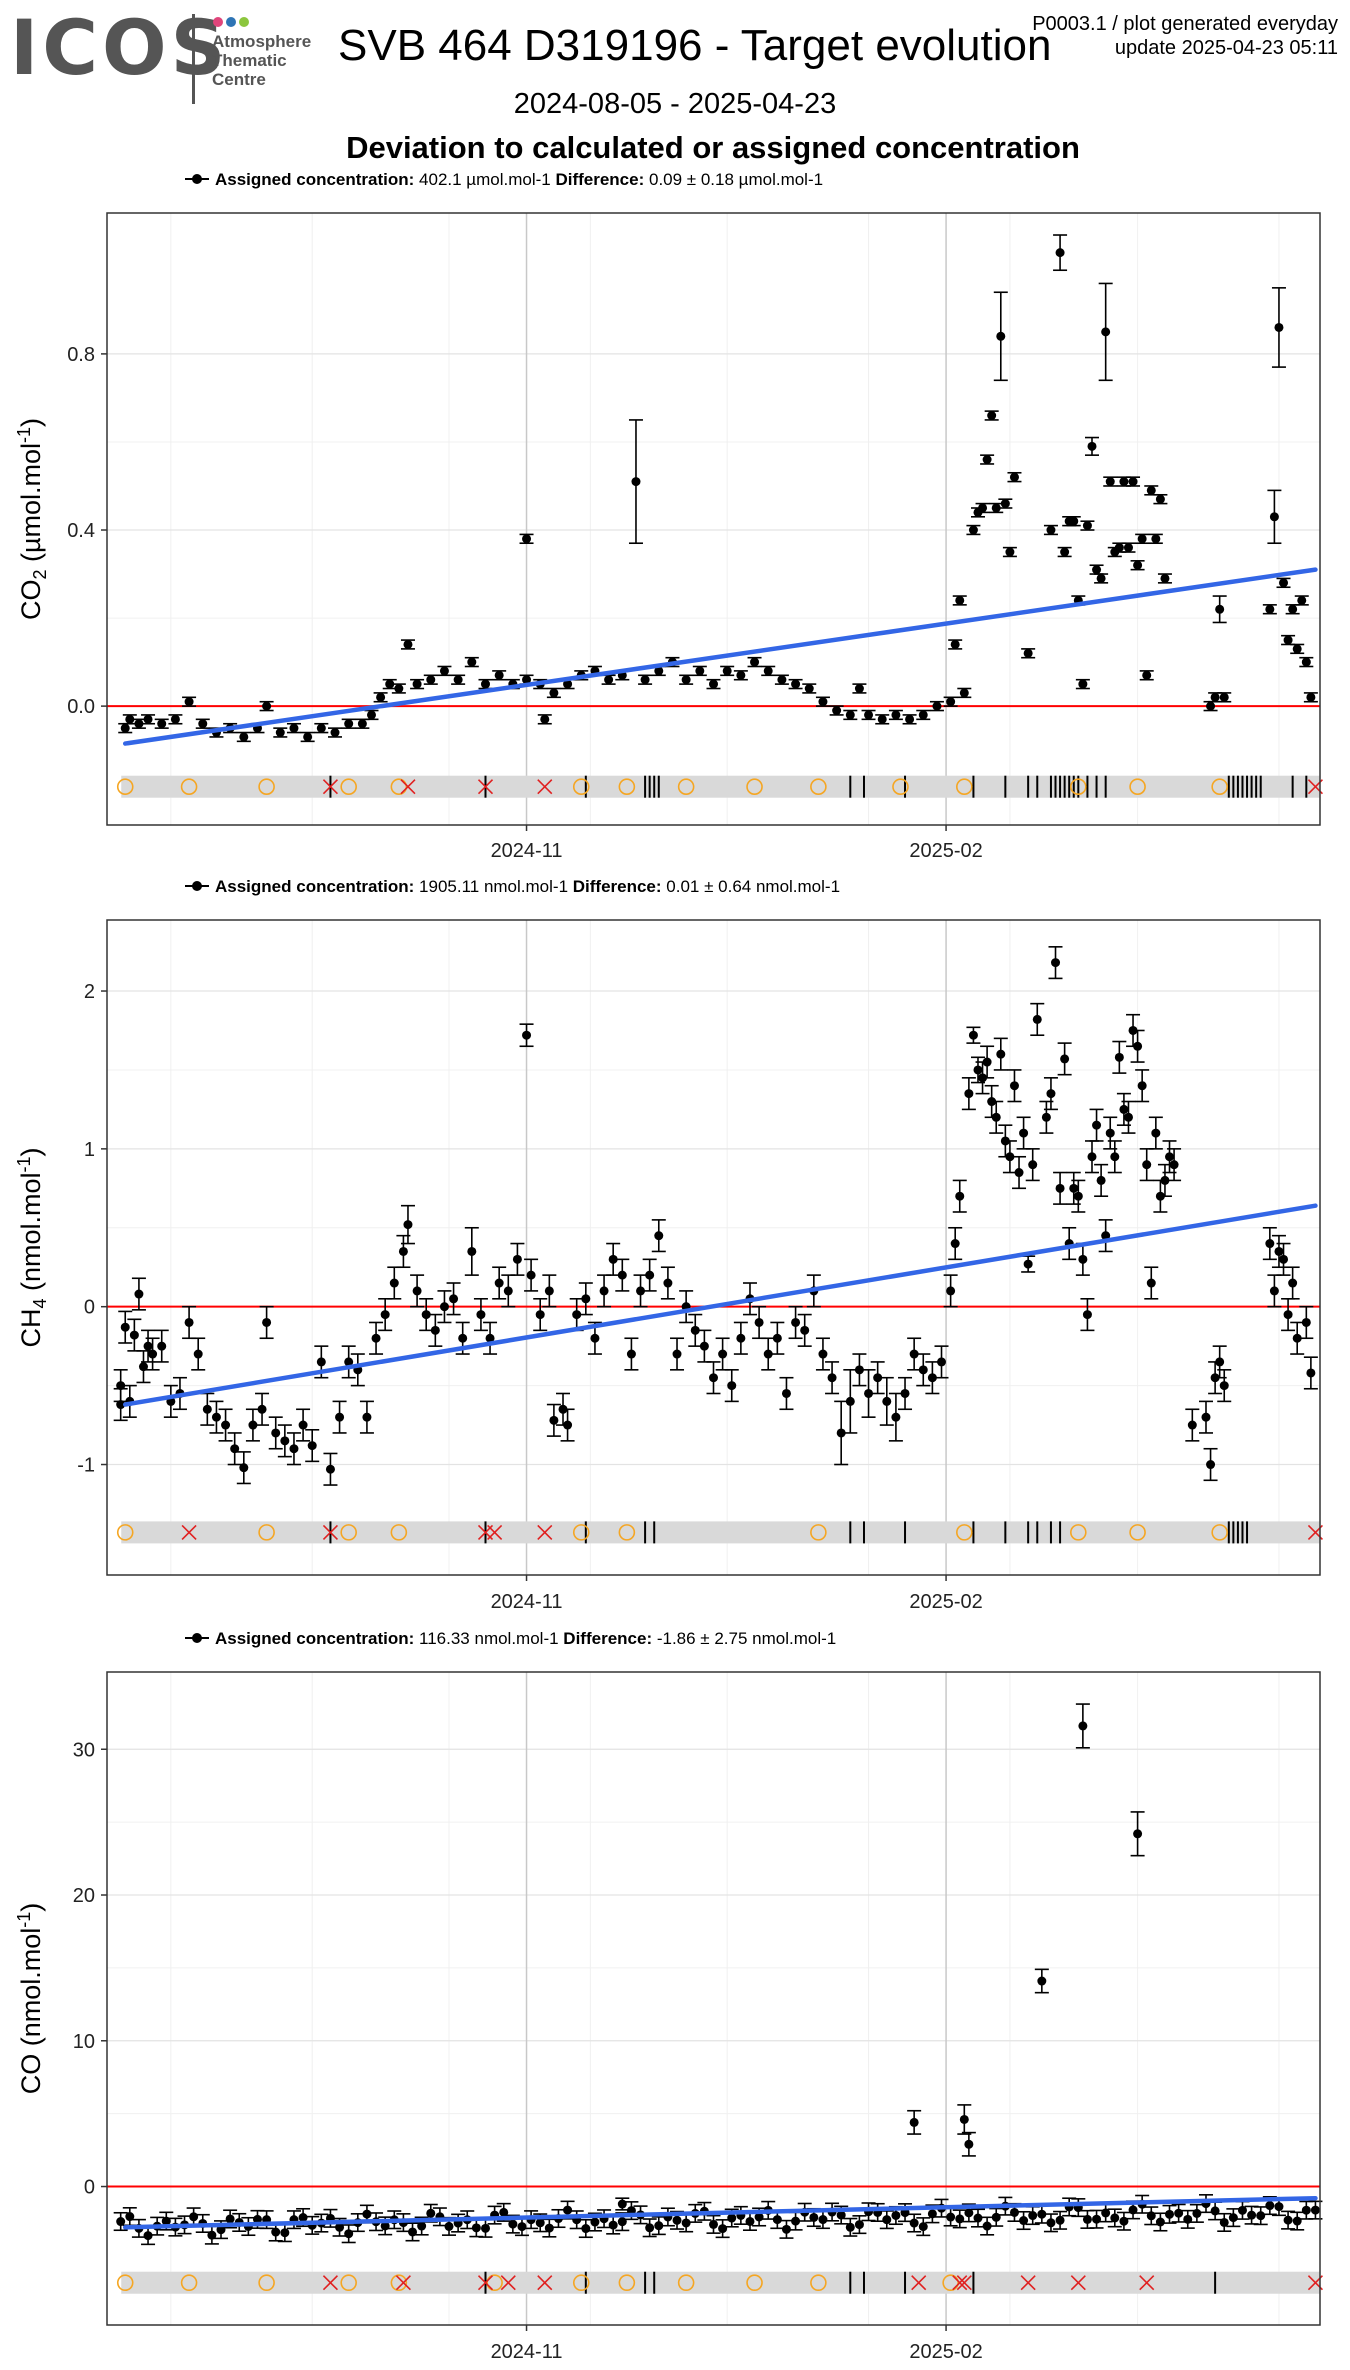  I want to click on x-tick-label: 2024-11, so click(527, 1602).